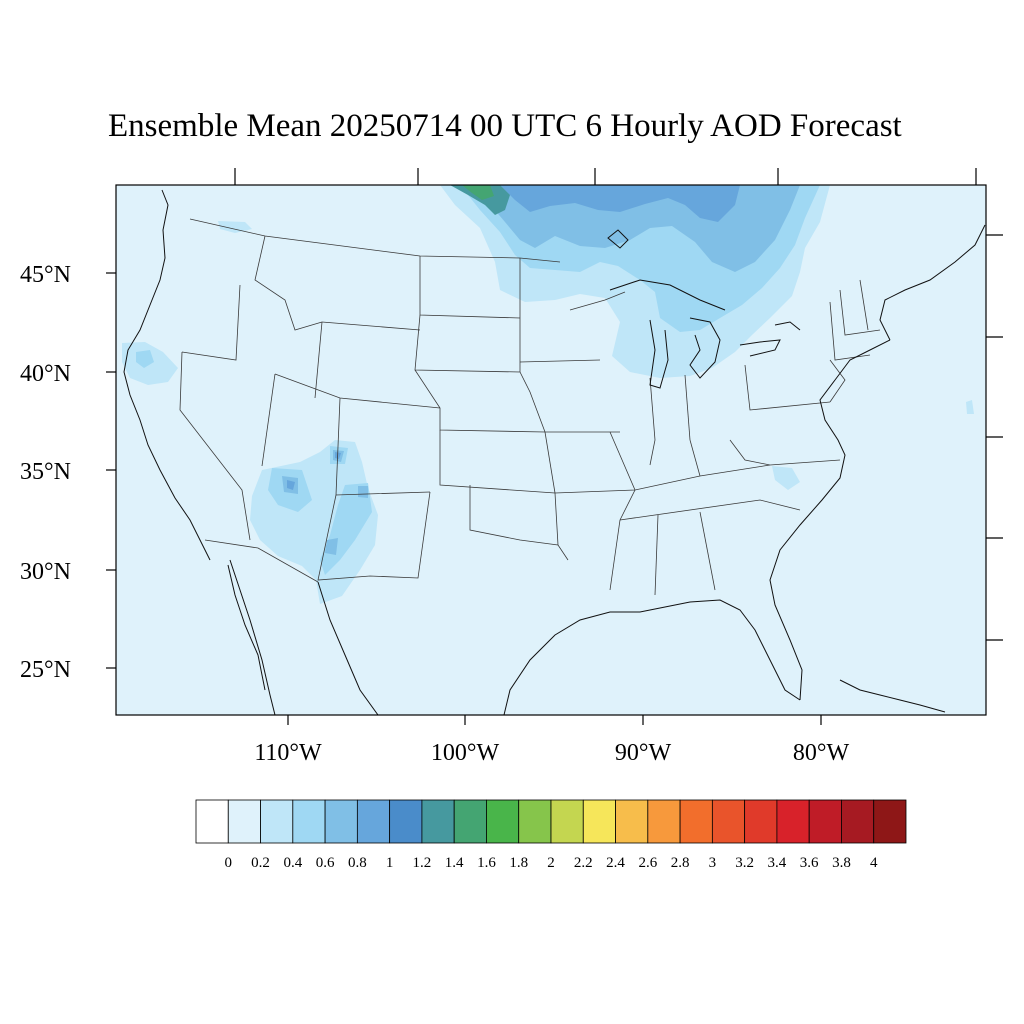  Describe the element at coordinates (518, 863) in the screenshot. I see `colorbar-label: 1.8` at that location.